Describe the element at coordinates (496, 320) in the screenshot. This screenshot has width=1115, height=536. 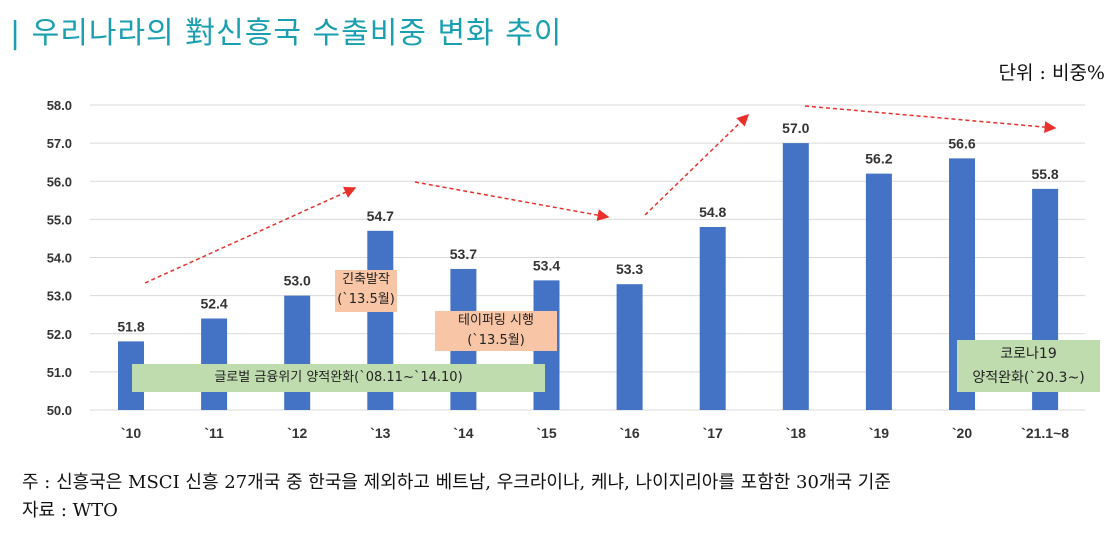
I see `annotation-line: 테이퍼링 시행` at that location.